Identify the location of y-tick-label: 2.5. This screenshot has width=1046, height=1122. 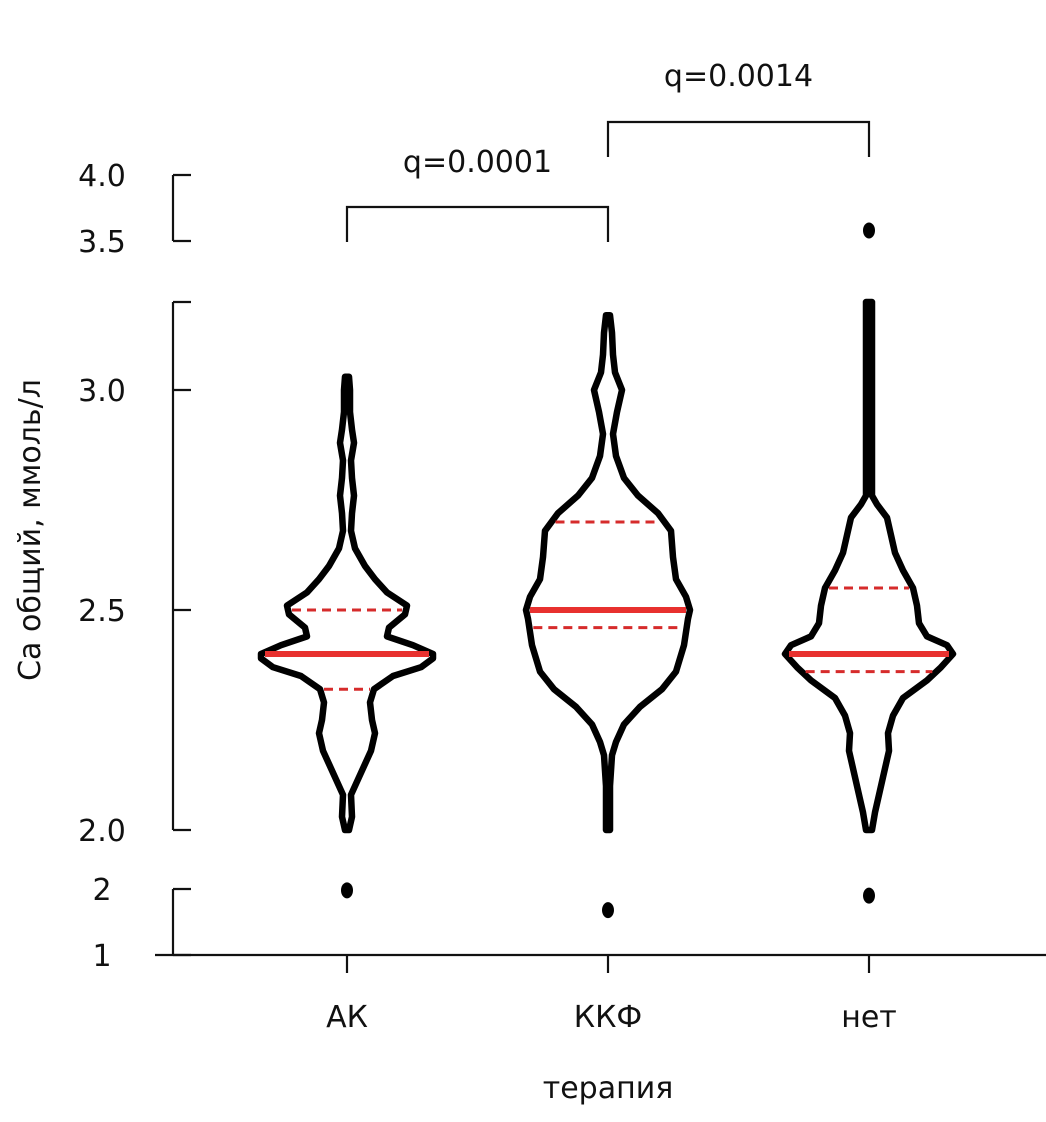
(102, 611).